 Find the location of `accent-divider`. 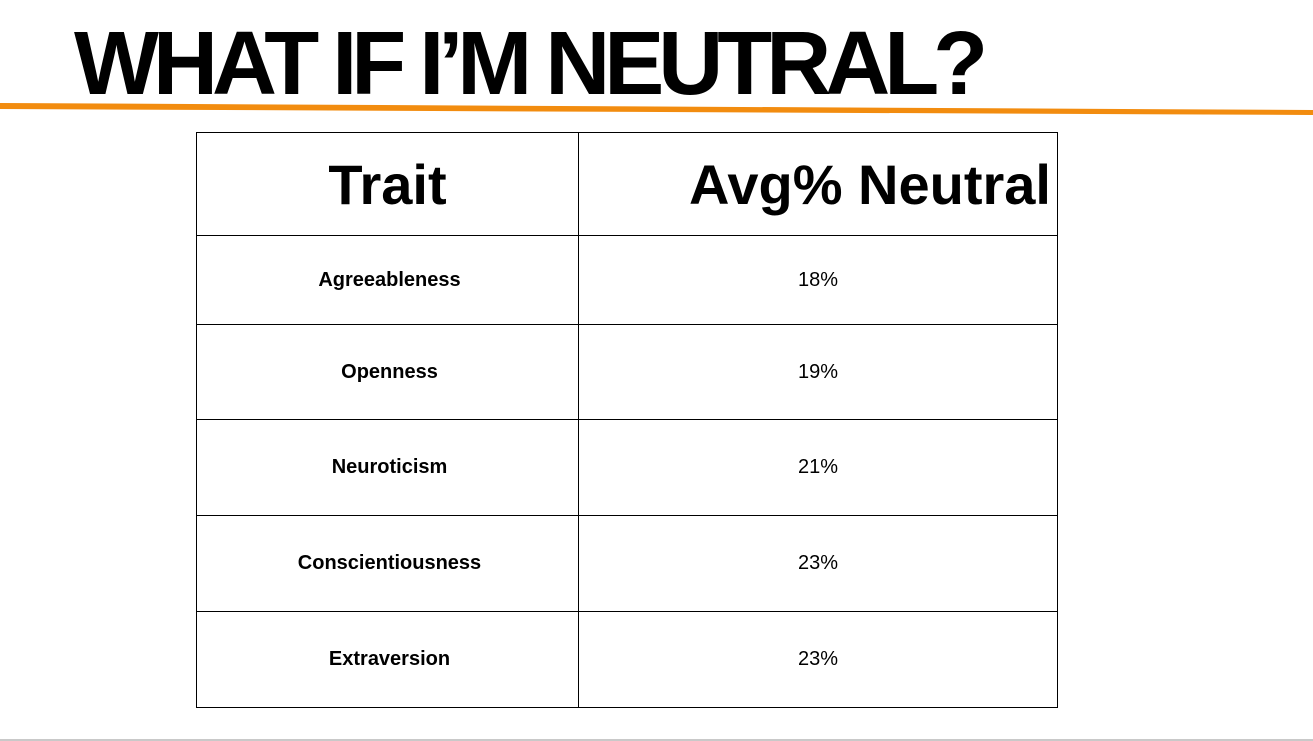

accent-divider is located at coordinates (656, 109).